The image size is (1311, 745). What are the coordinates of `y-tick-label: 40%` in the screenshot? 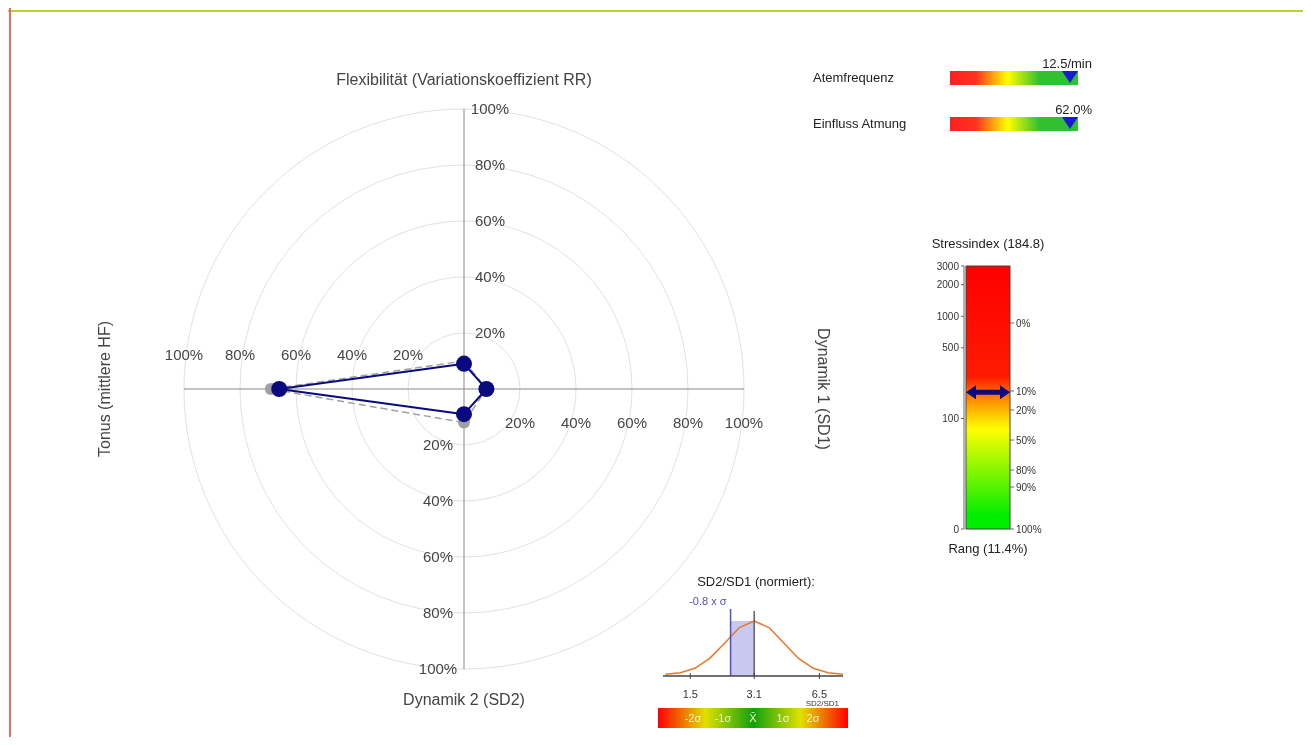 It's located at (438, 501).